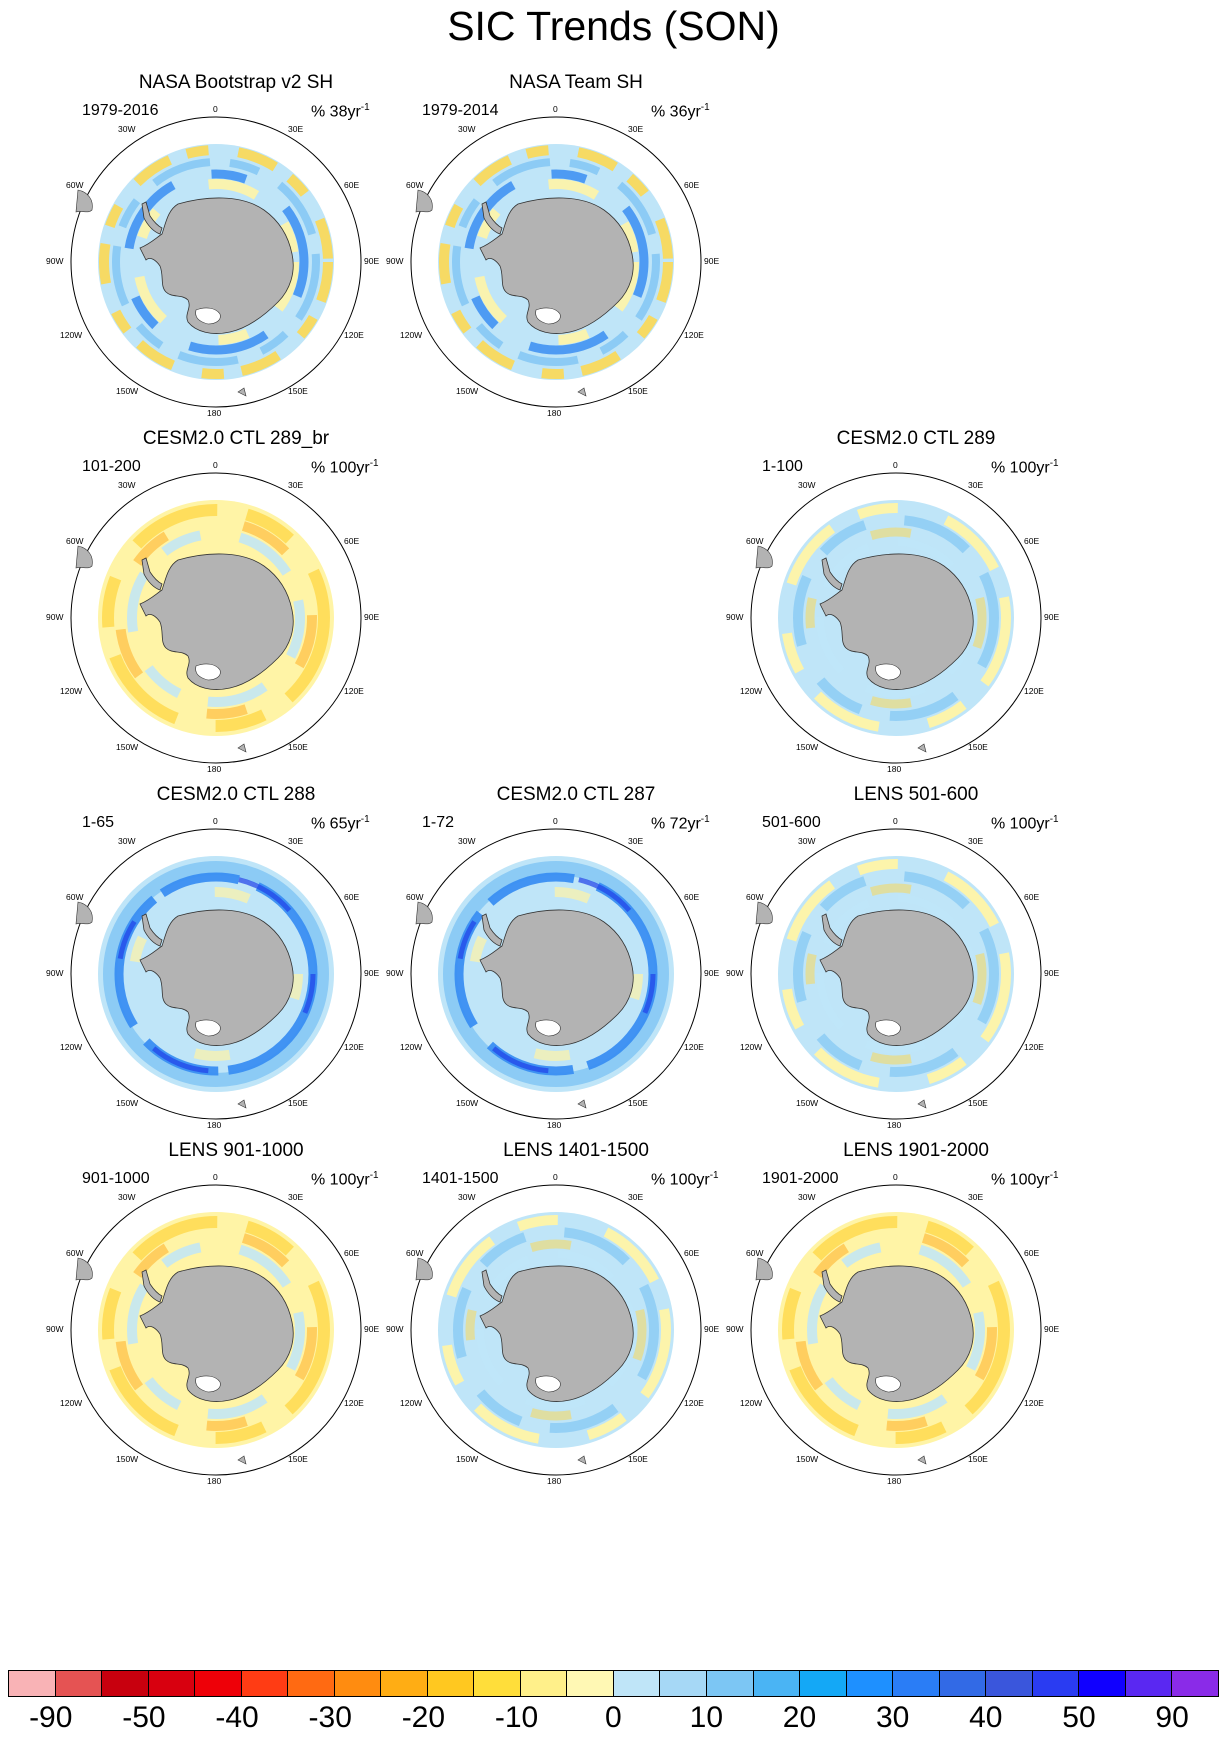 This screenshot has height=1738, width=1227. What do you see at coordinates (120, 110) in the screenshot?
I see `panel-period: 1979-2016` at bounding box center [120, 110].